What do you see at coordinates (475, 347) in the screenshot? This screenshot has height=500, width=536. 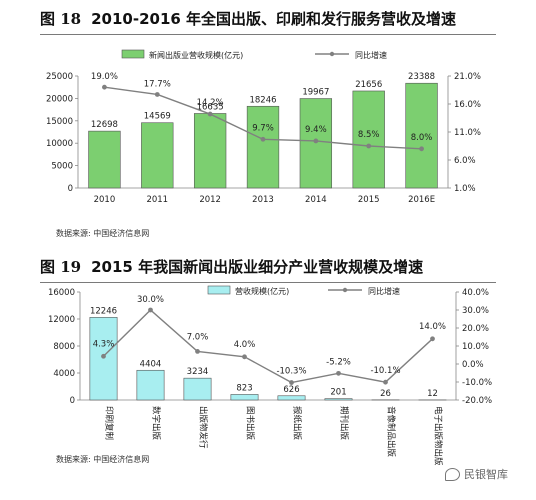 I see `y2-tick-label: 10.0%` at bounding box center [475, 347].